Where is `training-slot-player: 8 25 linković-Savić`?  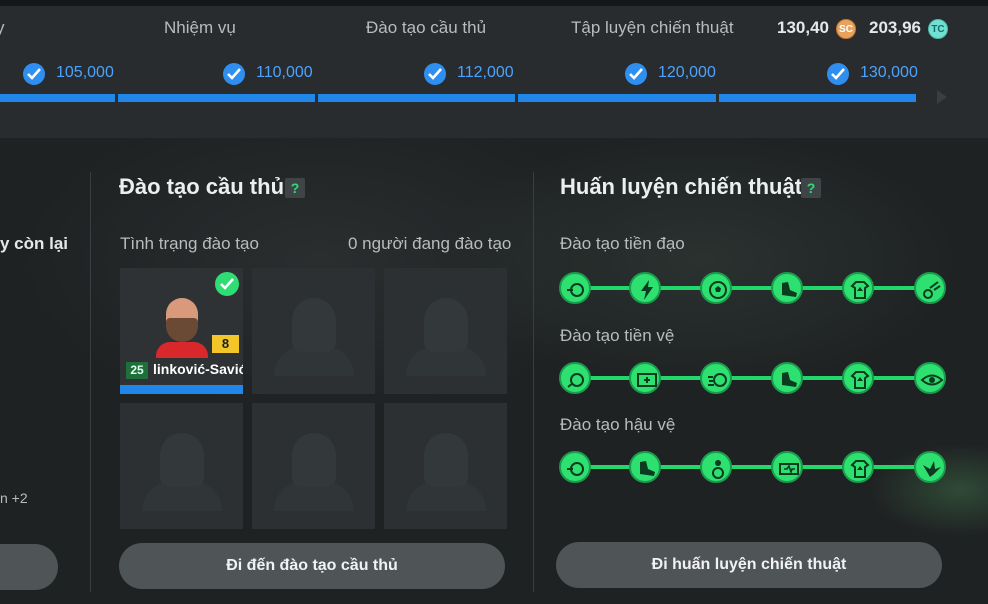 training-slot-player: 8 25 linković-Savić is located at coordinates (181, 331).